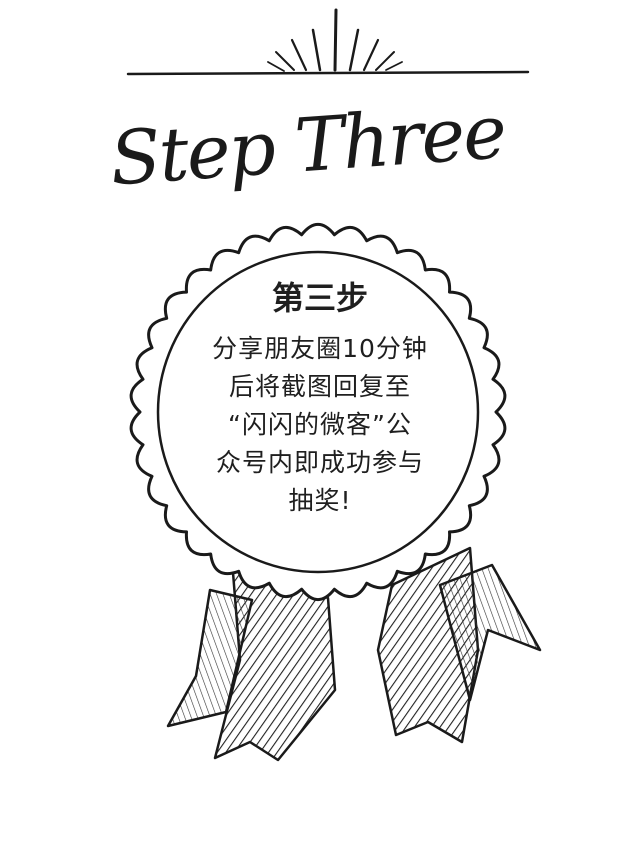  I want to click on badge-line: 后将截图回复至, so click(319, 386).